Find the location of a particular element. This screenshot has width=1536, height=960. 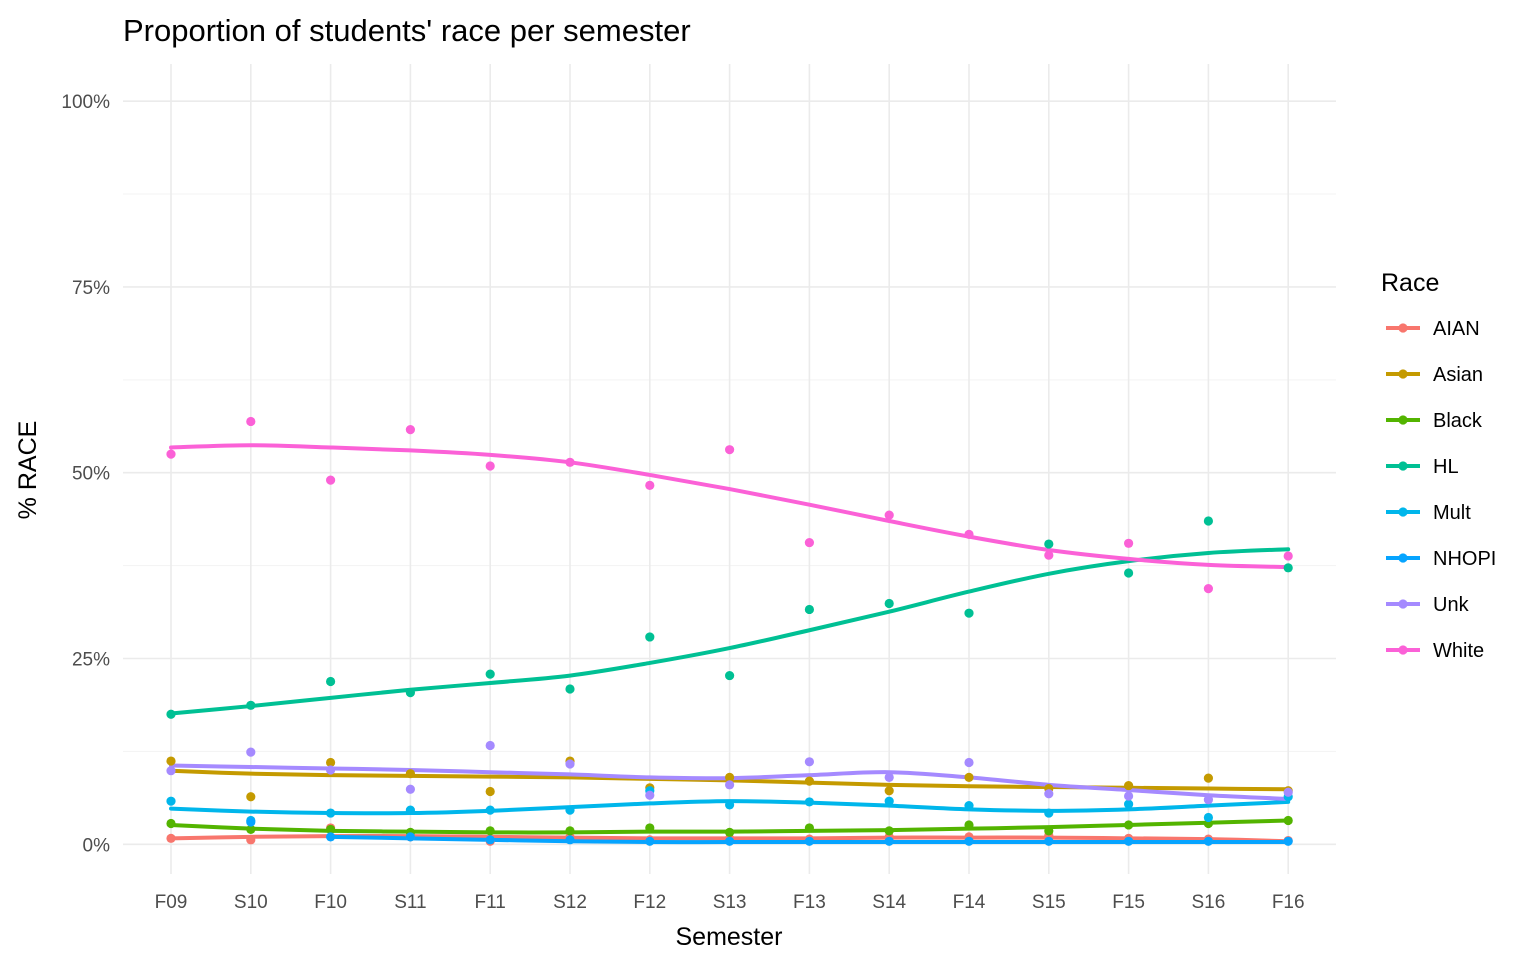

legend-label: Unk is located at coordinates (1451, 605).